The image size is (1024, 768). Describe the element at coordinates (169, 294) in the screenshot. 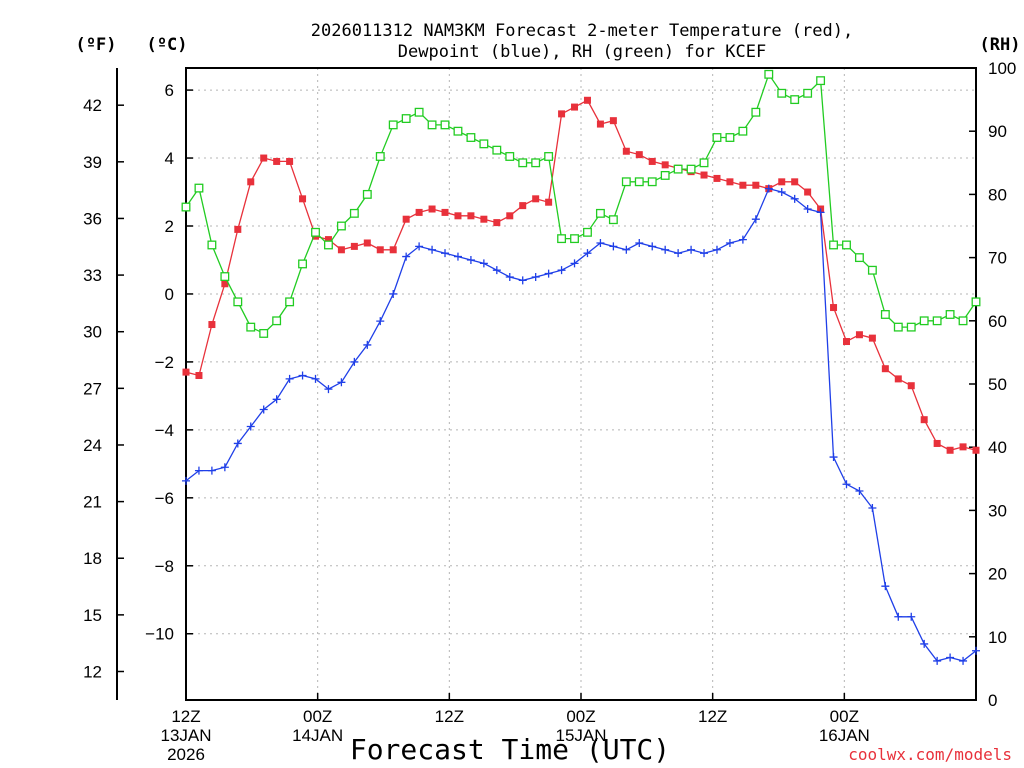

I see `celsius-tick-label: 0` at that location.